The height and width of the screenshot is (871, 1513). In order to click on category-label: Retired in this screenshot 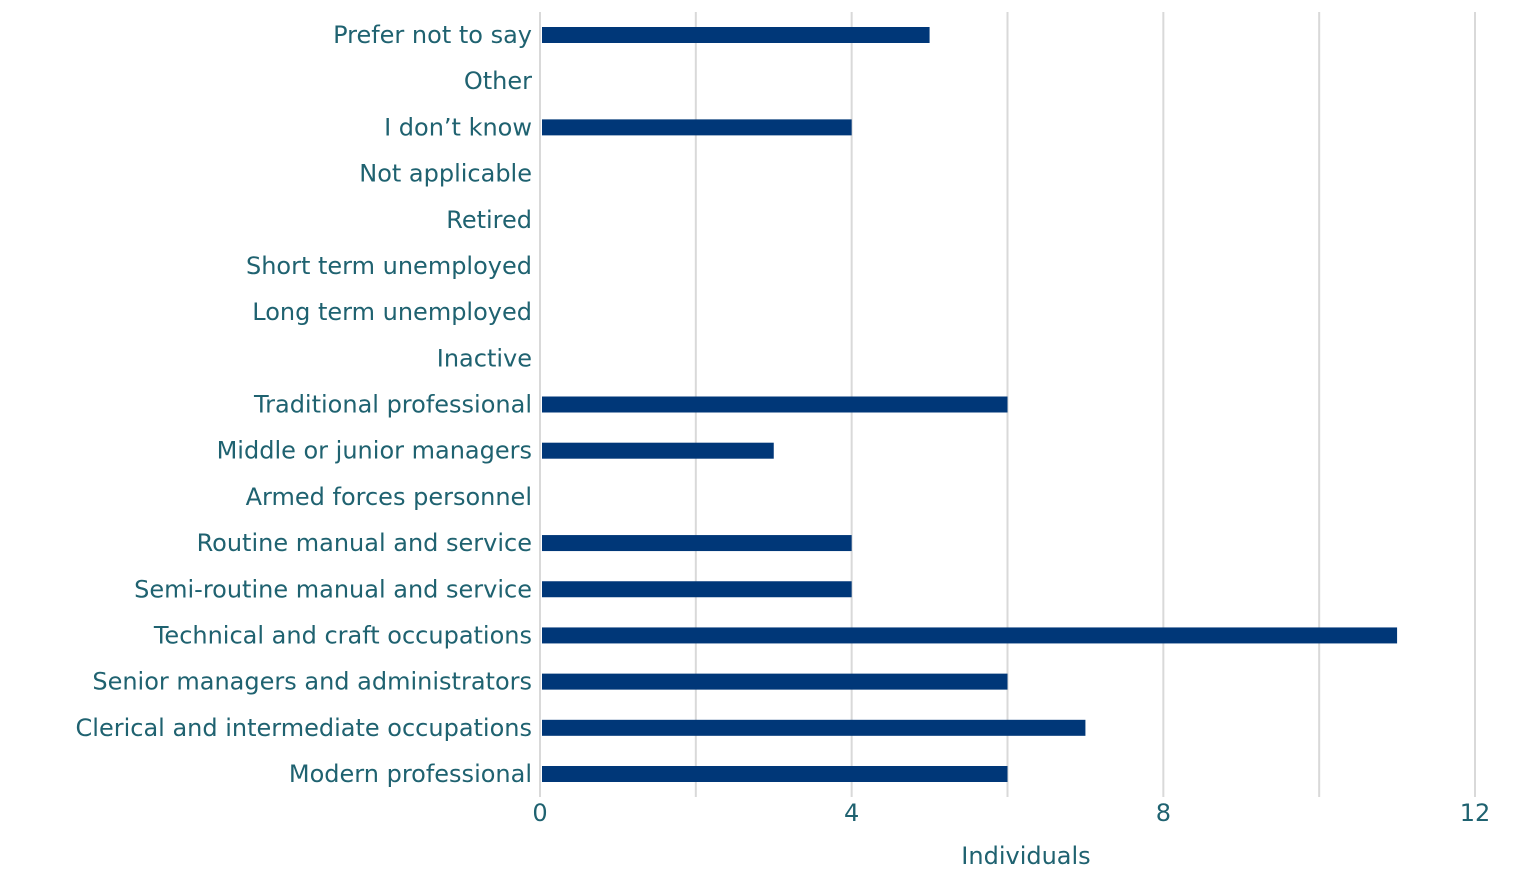, I will do `click(489, 220)`.